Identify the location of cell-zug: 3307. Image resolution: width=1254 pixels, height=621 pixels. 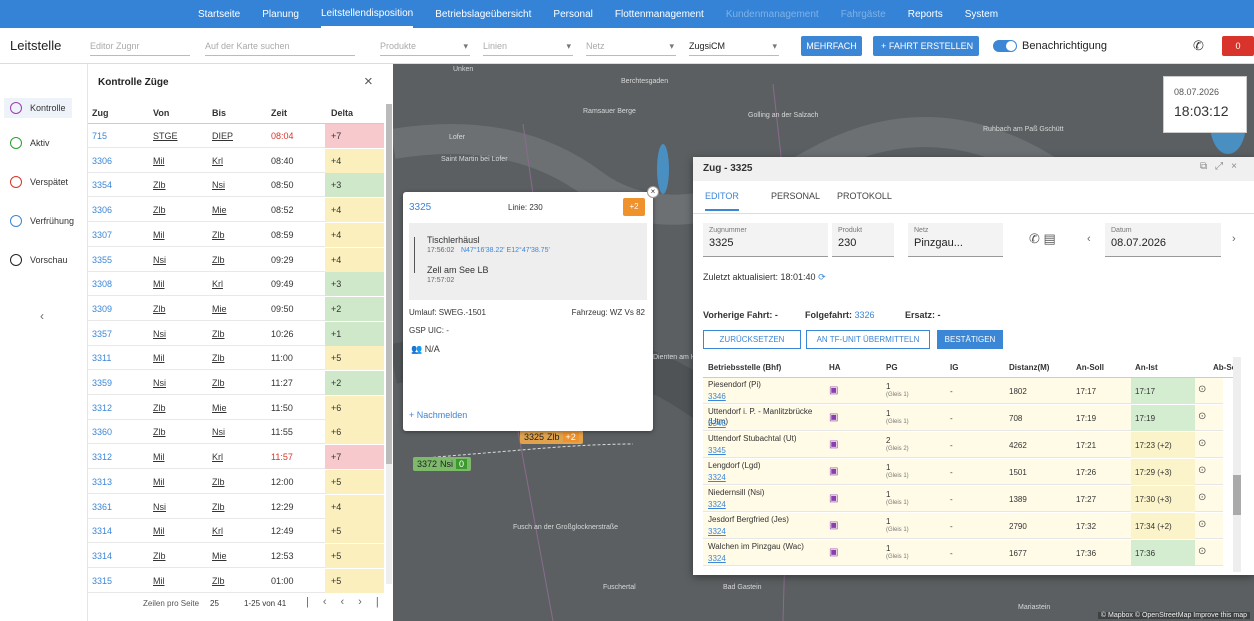
(102, 234).